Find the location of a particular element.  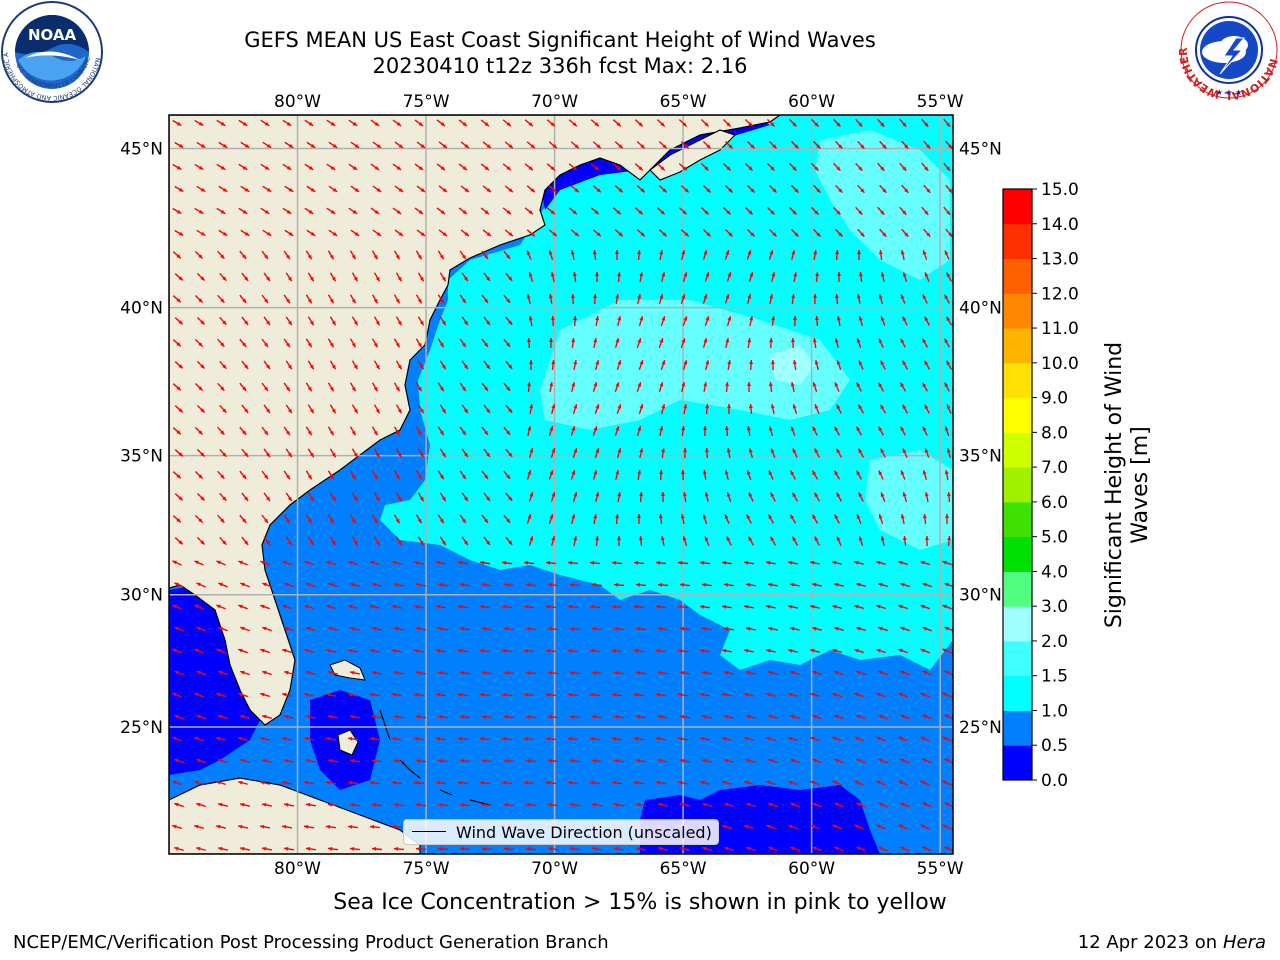

lon-label-bottom: 65°W is located at coordinates (683, 869).